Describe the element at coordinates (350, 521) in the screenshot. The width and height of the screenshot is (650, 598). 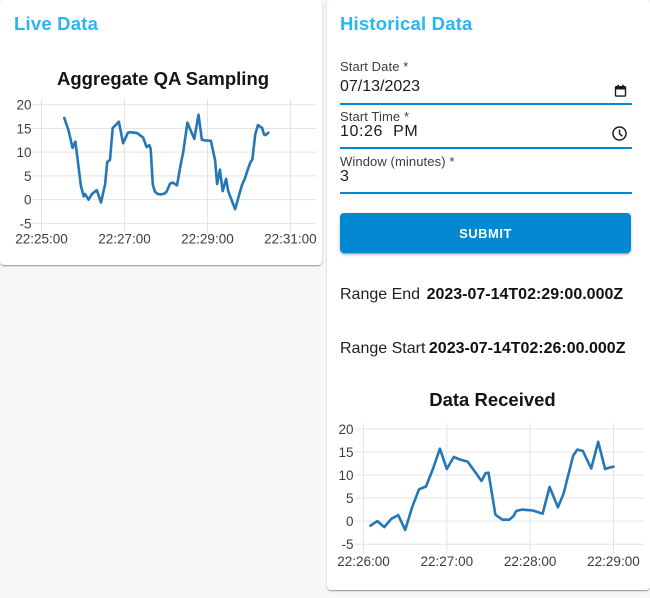
I see `received-y-tick-label: 0` at that location.